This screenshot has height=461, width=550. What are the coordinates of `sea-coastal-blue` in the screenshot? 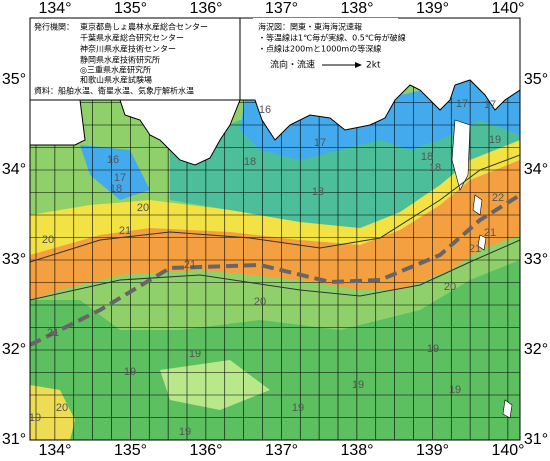 It's located at (115, 172).